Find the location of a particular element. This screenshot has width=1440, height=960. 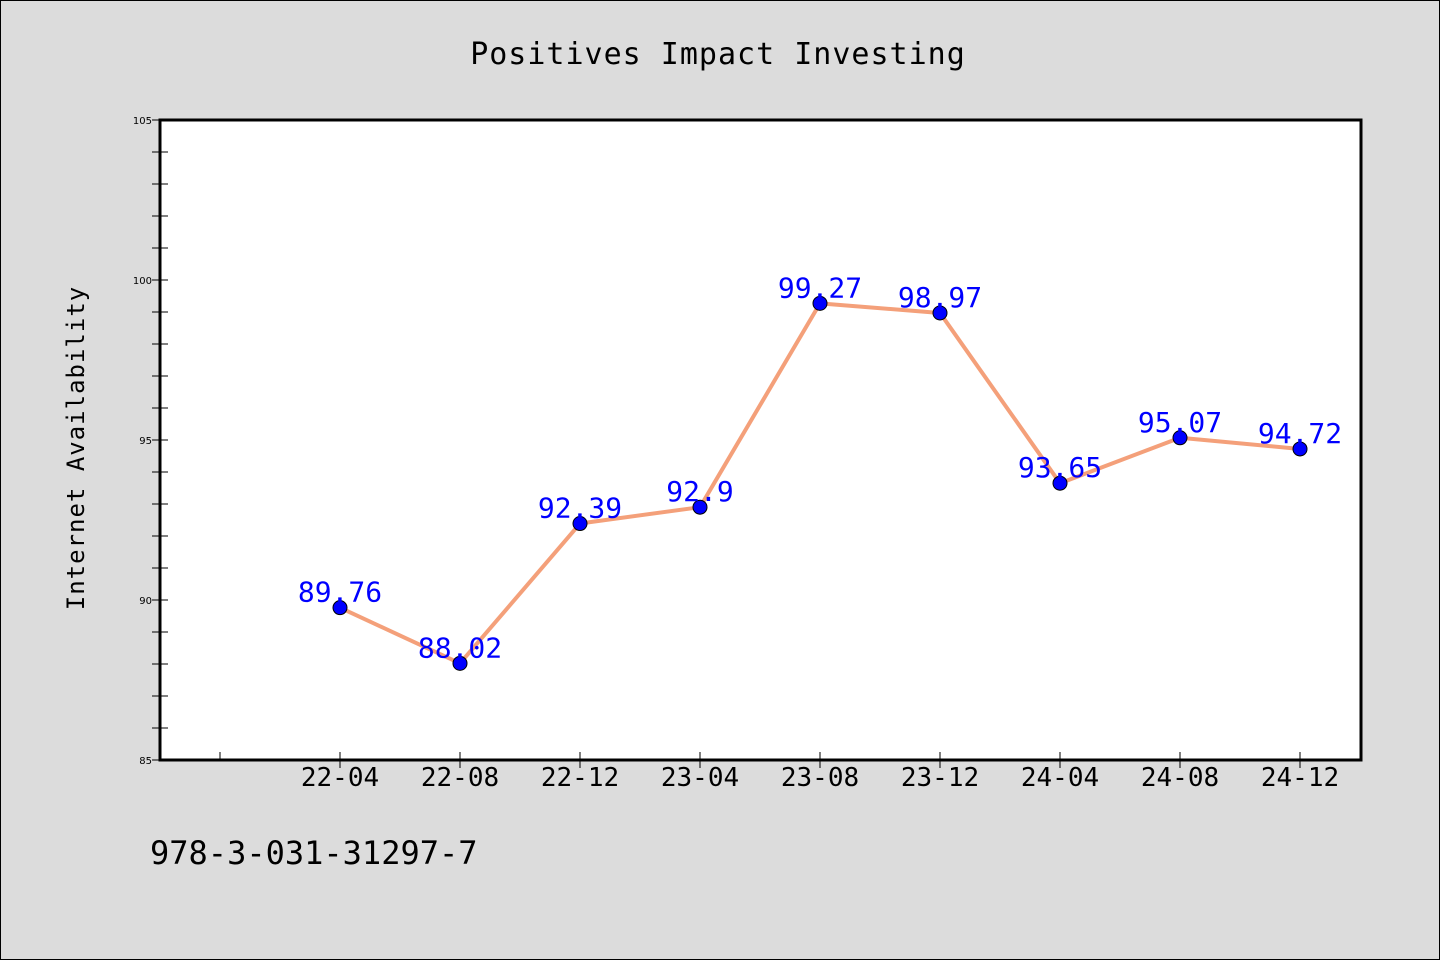

isbn-text: 978-3-031-31297-7 is located at coordinates (314, 853).